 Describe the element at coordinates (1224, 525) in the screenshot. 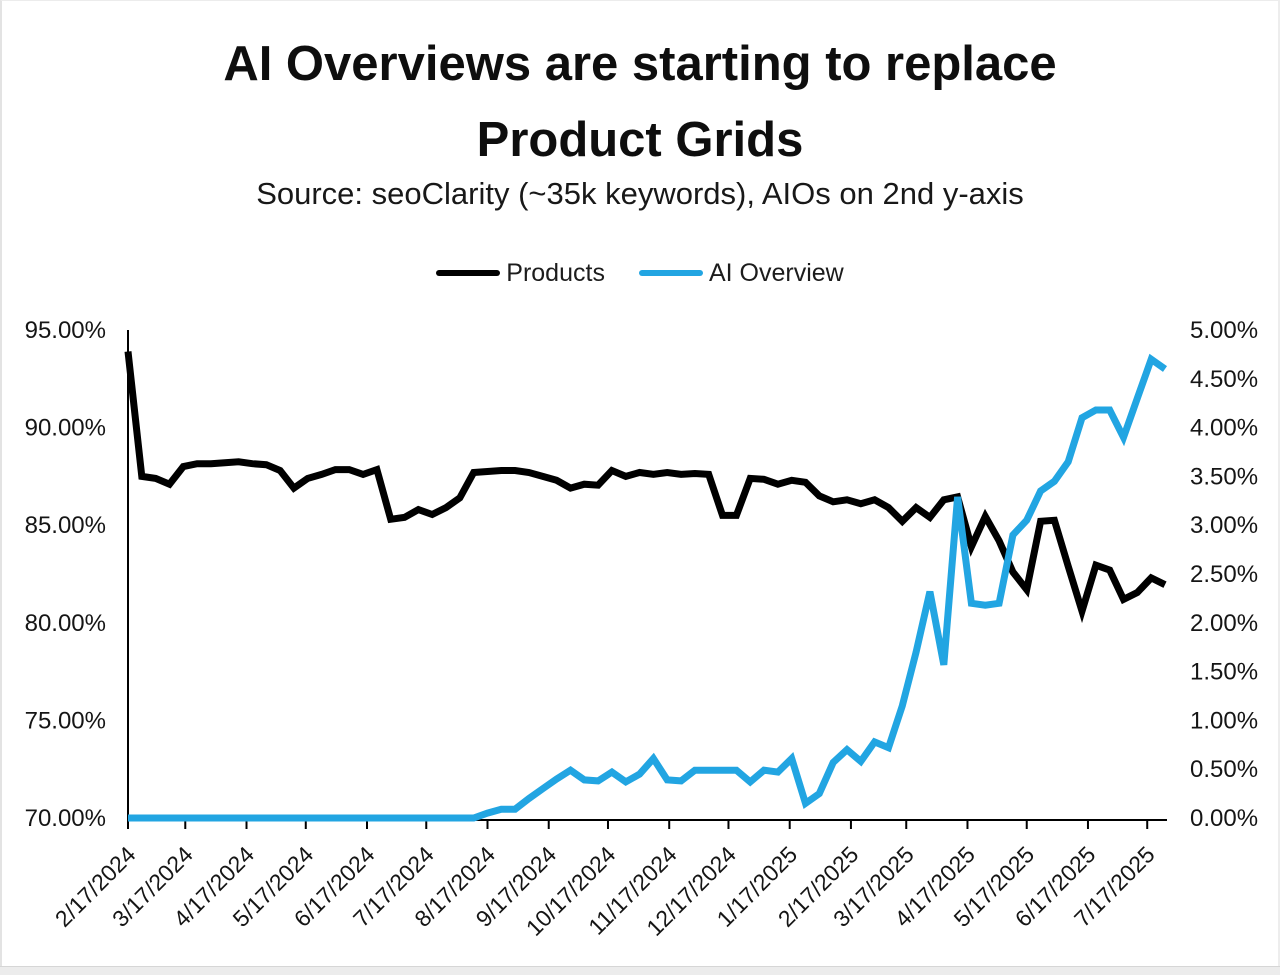

I see `right-y-tick-label: 3.00%` at that location.